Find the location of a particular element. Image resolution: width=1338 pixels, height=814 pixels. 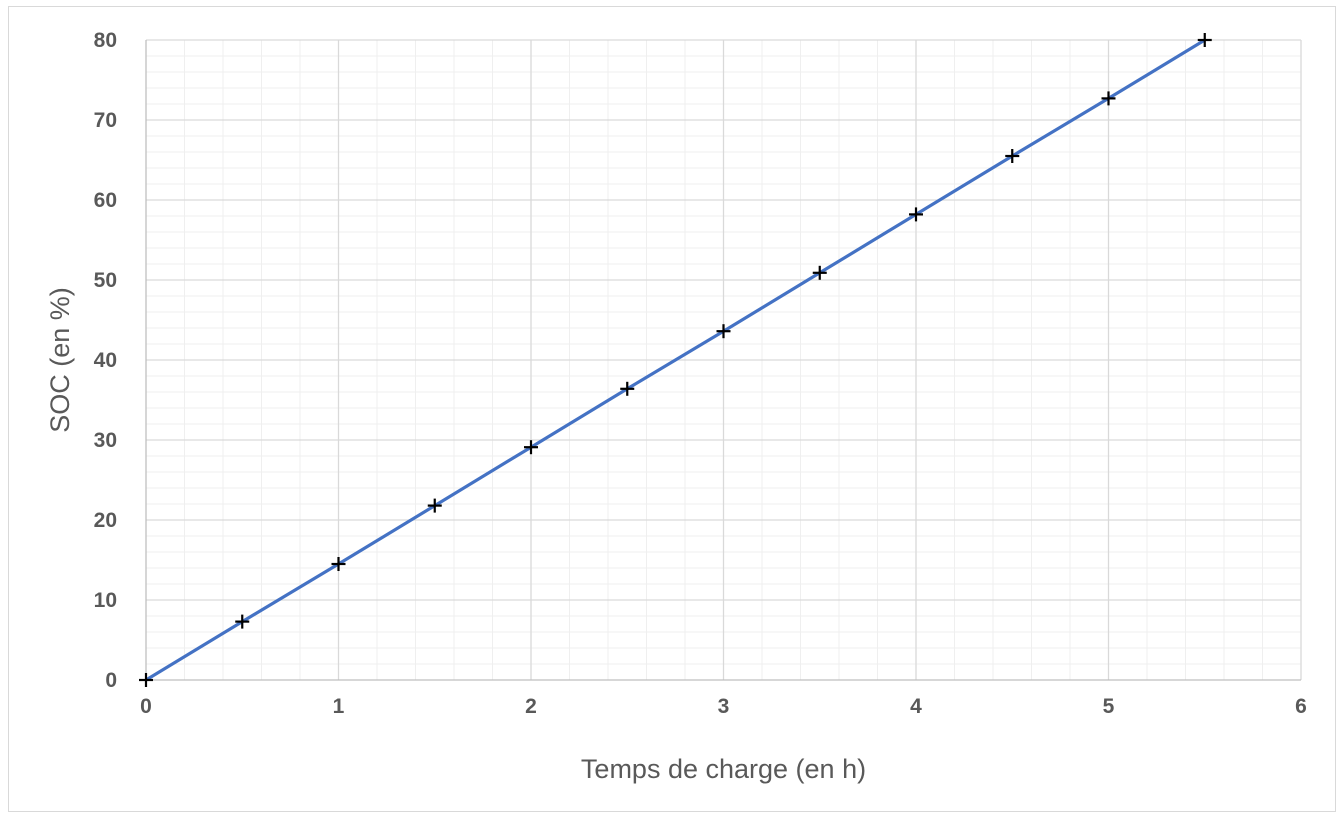

y-tick-label: 30 is located at coordinates (105, 440).